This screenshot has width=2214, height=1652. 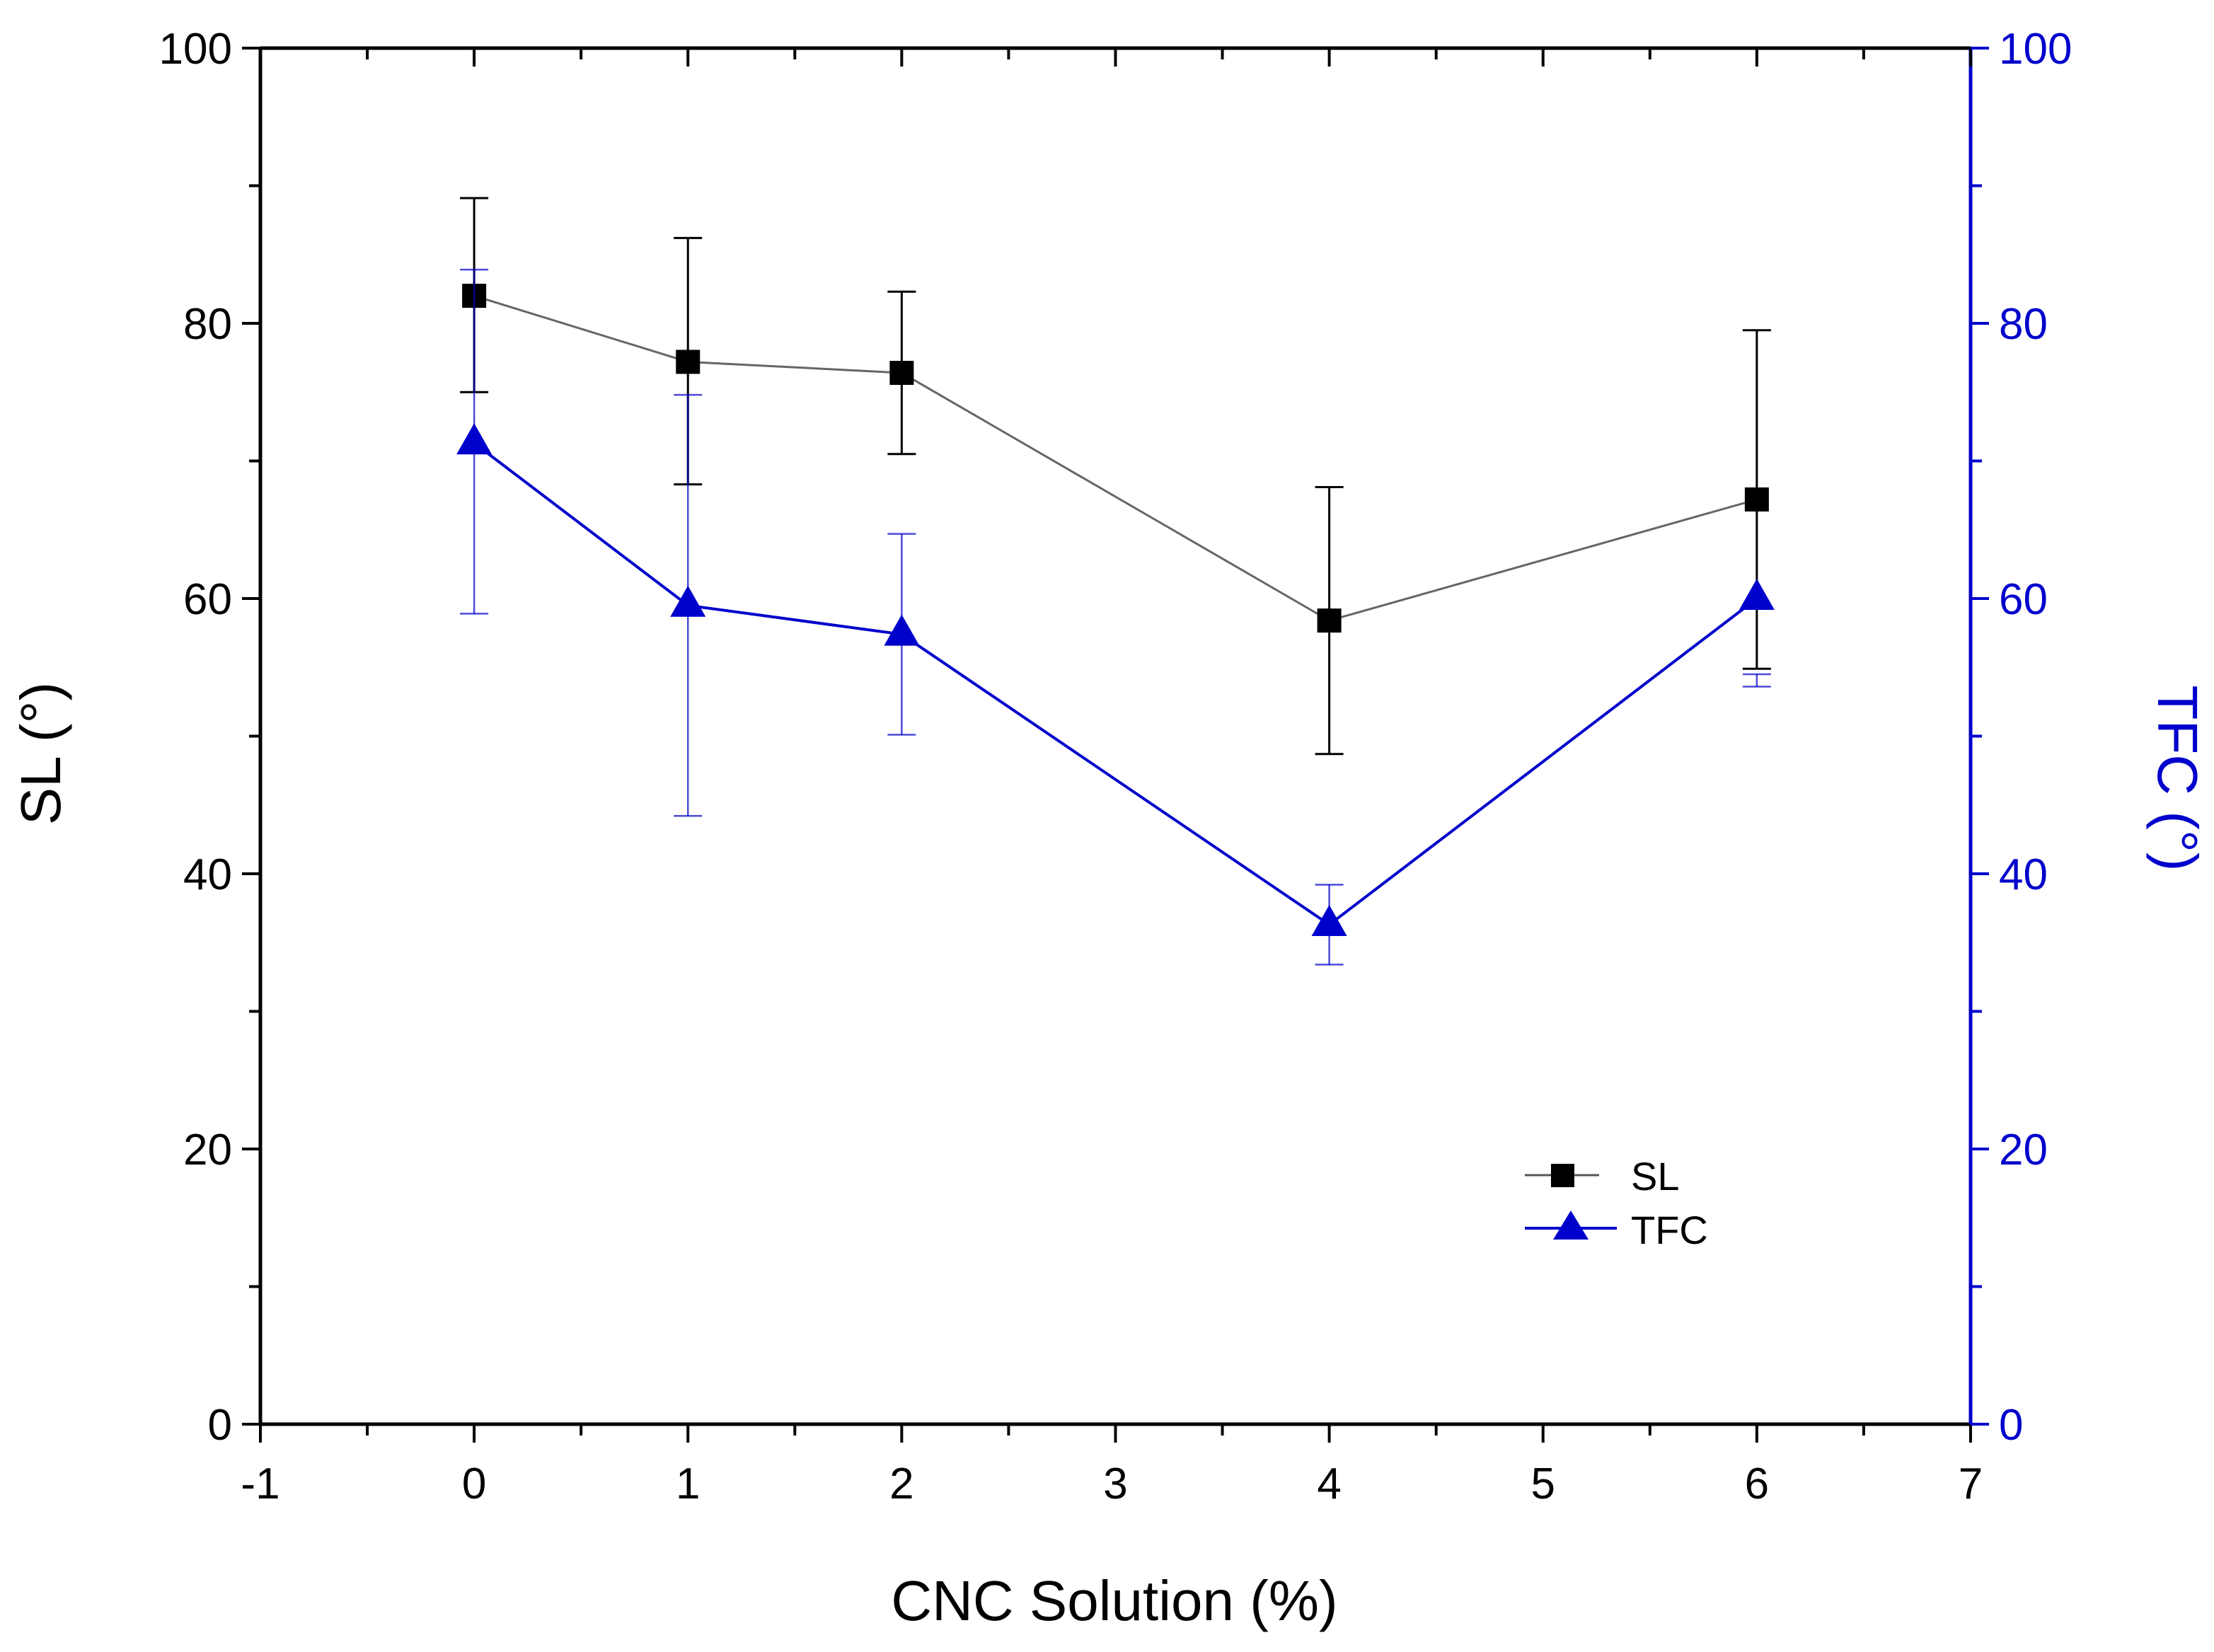 I want to click on y2-tick-label: 60, so click(x=2023, y=599).